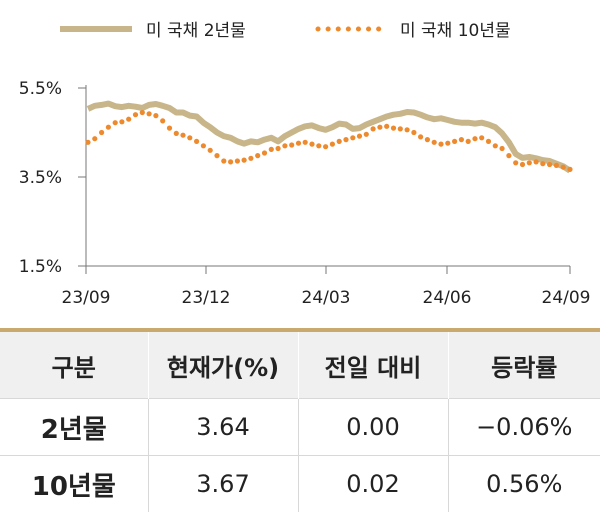 The width and height of the screenshot is (600, 512). I want to click on header-change: 전일 대비, so click(373, 365).